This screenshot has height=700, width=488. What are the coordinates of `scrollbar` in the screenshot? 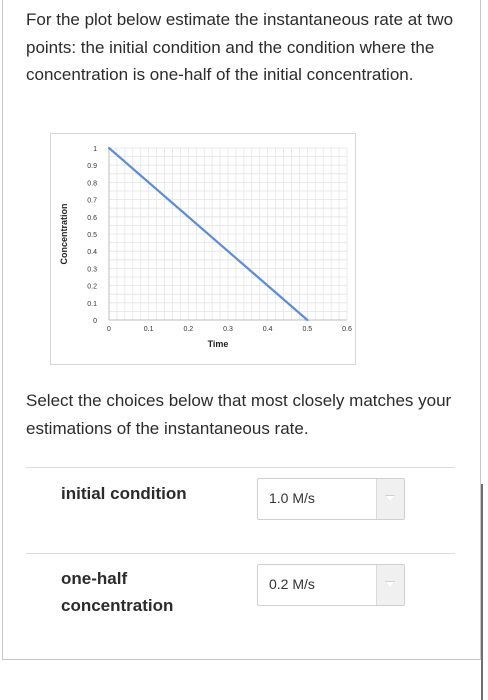 It's located at (482, 592).